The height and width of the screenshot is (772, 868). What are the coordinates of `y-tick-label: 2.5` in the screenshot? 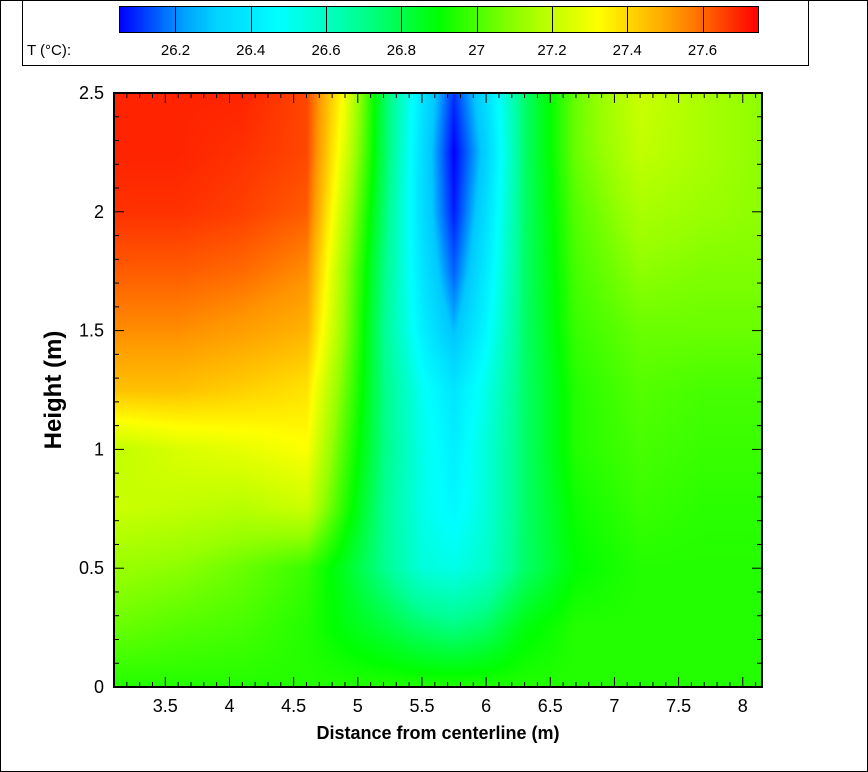 It's located at (91, 93).